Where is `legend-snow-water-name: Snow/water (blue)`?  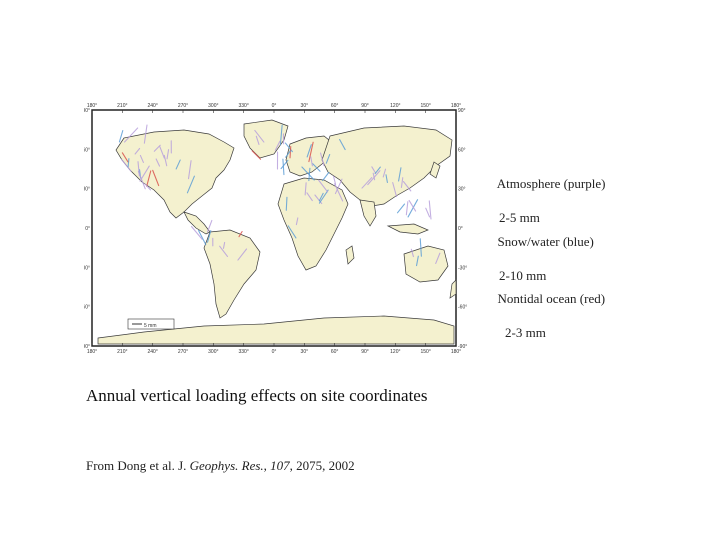 legend-snow-water-name: Snow/water (blue) is located at coordinates (545, 241).